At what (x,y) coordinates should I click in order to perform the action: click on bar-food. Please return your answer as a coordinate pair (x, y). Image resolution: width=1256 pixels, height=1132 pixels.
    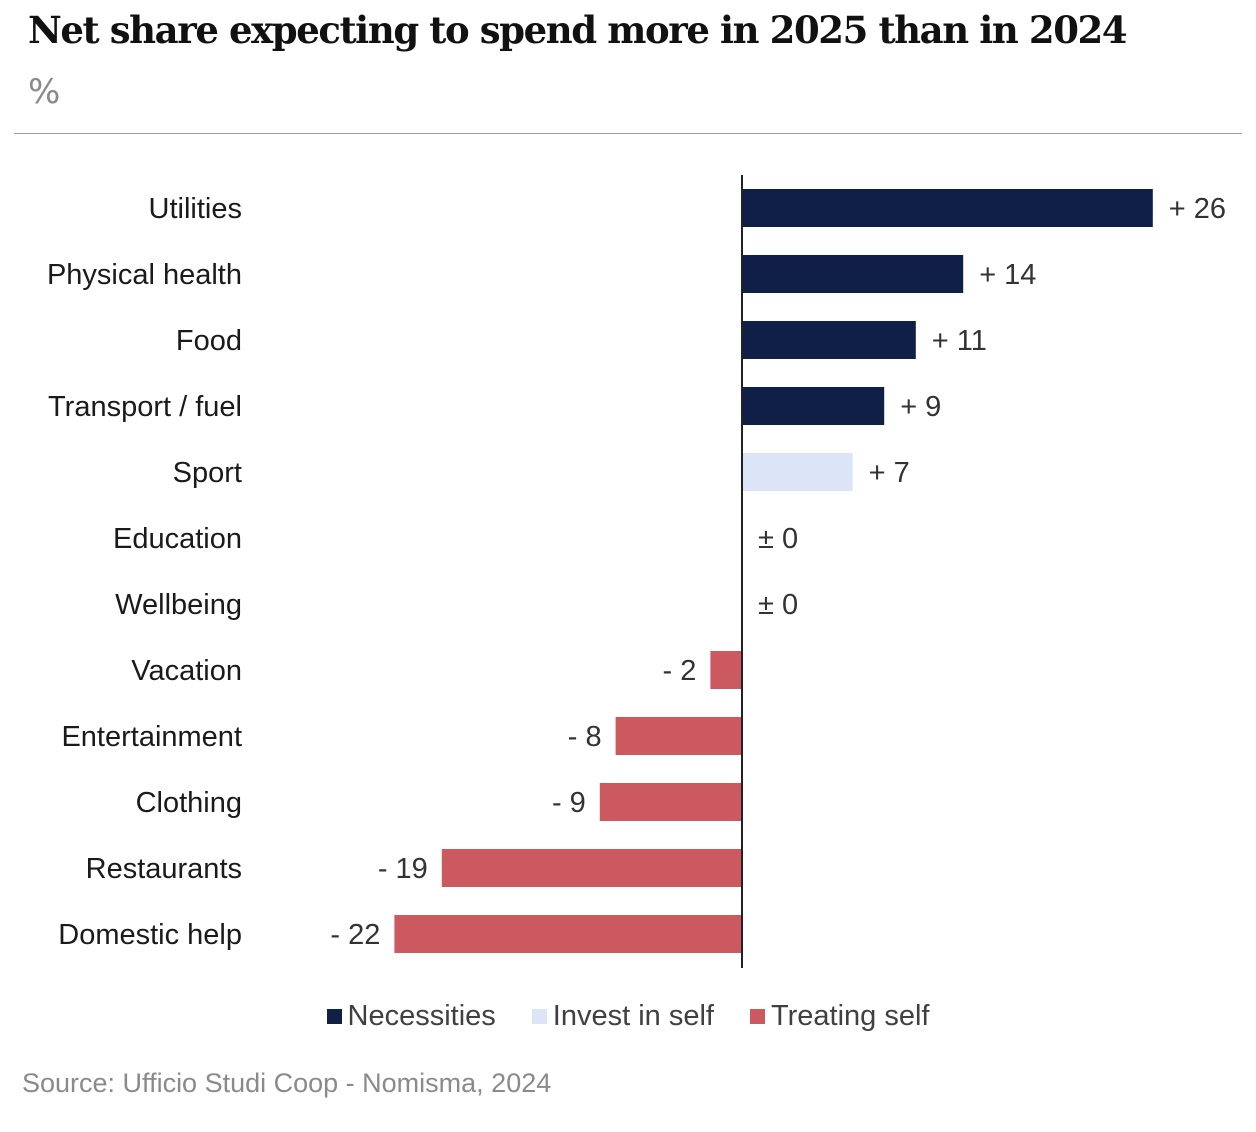
    Looking at the image, I should click on (829, 340).